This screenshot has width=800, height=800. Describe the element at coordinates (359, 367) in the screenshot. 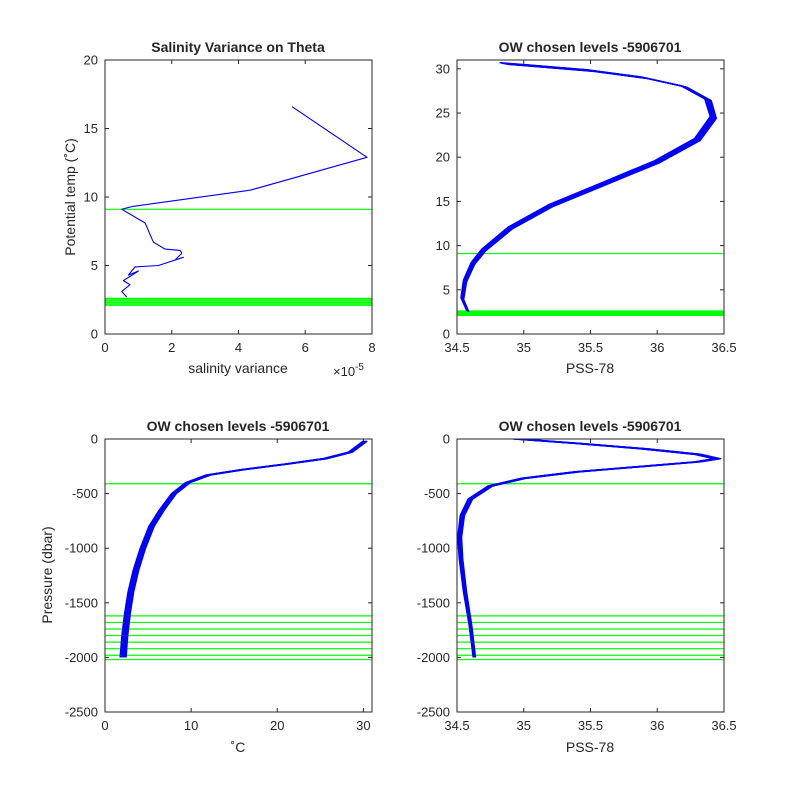

I see `x-exponent-power: -5` at that location.